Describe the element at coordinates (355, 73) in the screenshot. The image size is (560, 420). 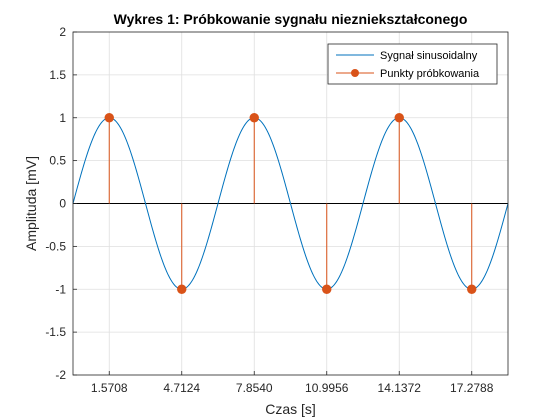
I see `legend-swatch-samples-marker` at that location.